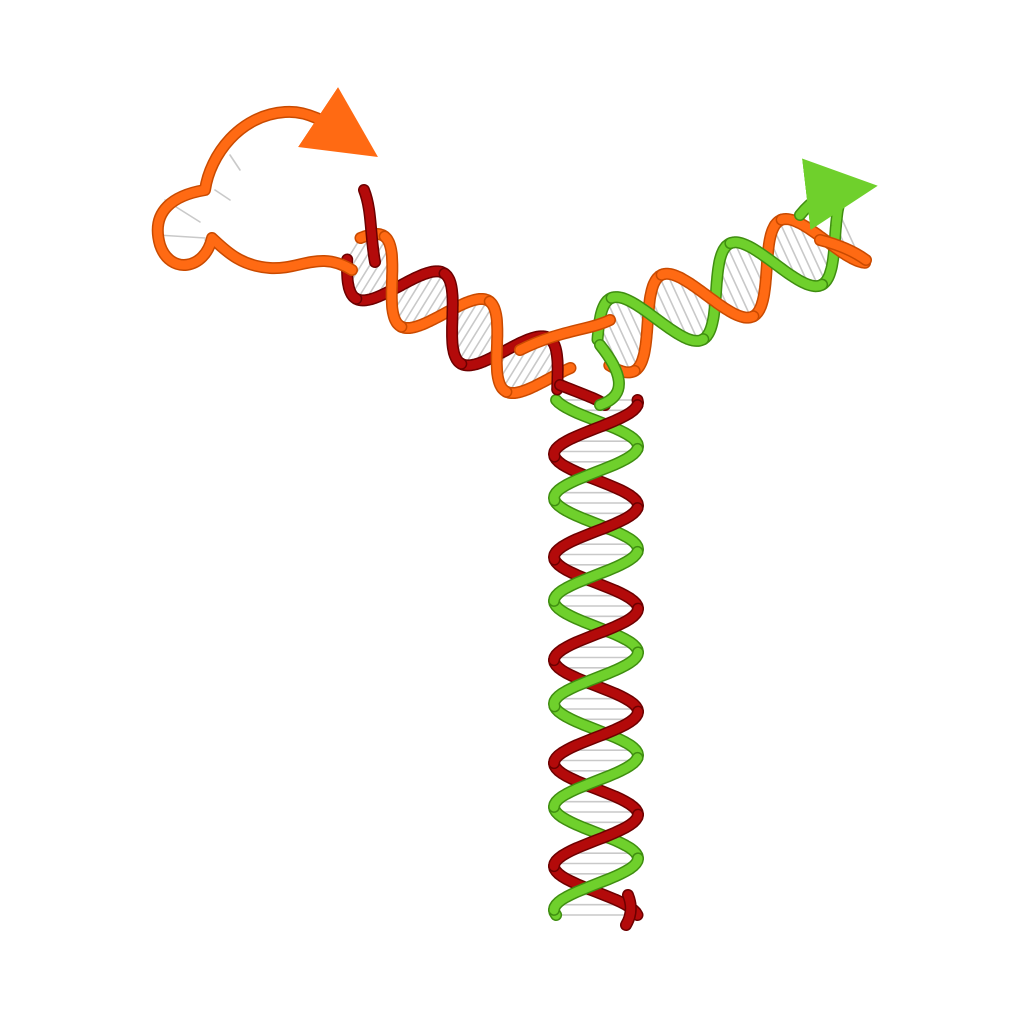 This screenshot has height=1024, width=1024. I want to click on hairpin-loop, so click(255, 191).